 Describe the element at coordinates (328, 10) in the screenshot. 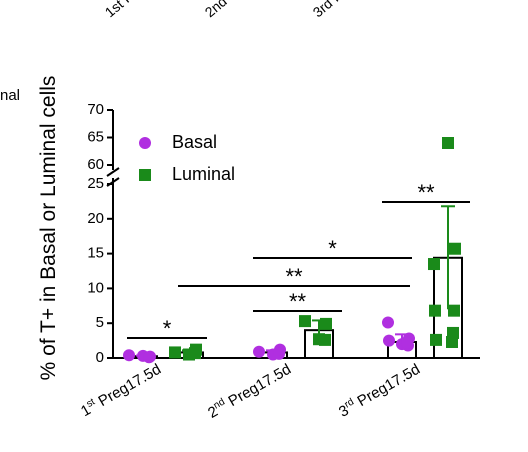

I see `cropped-label: 3rd P` at that location.